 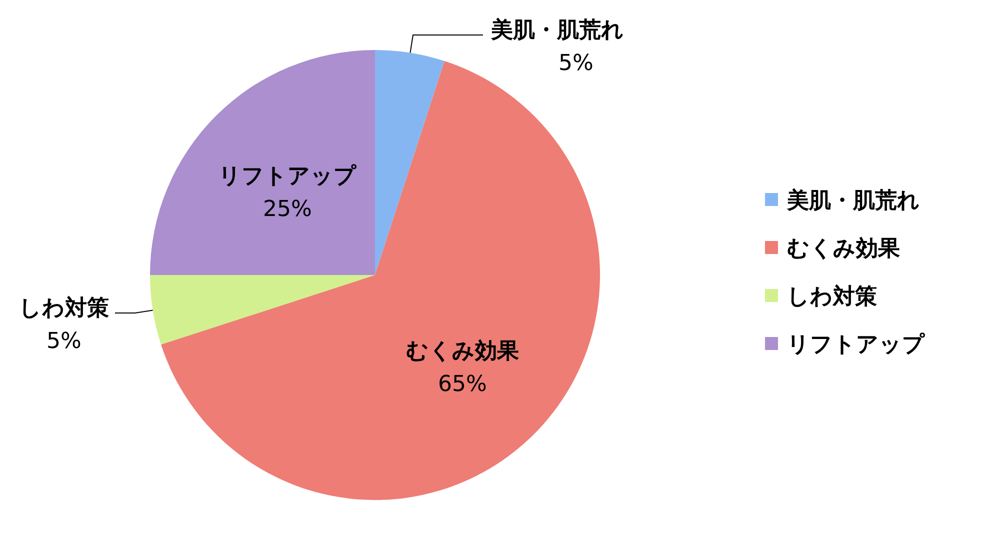 What do you see at coordinates (462, 385) in the screenshot?
I see `data-label: 65%` at bounding box center [462, 385].